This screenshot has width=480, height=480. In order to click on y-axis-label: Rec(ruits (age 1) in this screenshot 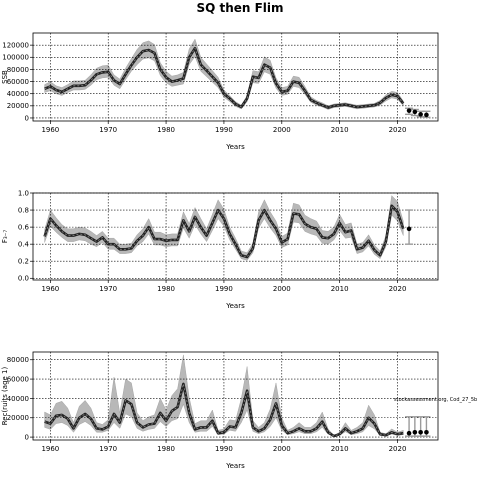, I will do `click(5, 395)`.